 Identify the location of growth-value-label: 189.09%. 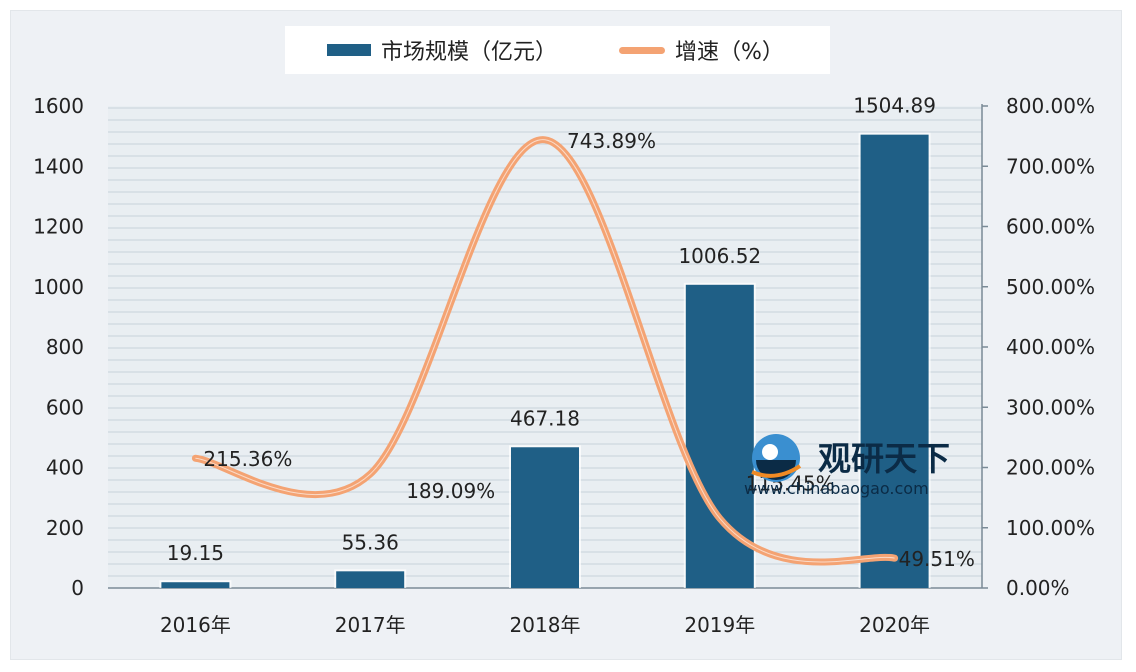
(450, 491).